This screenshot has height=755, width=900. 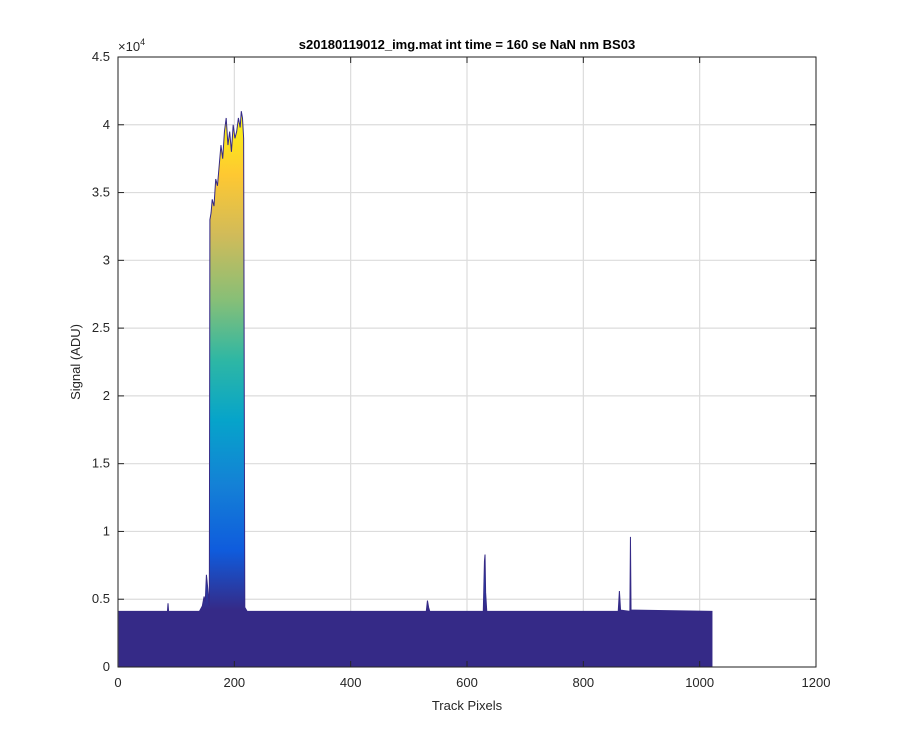 What do you see at coordinates (131, 45) in the screenshot?
I see `y-exponent-label: ×10⁴` at bounding box center [131, 45].